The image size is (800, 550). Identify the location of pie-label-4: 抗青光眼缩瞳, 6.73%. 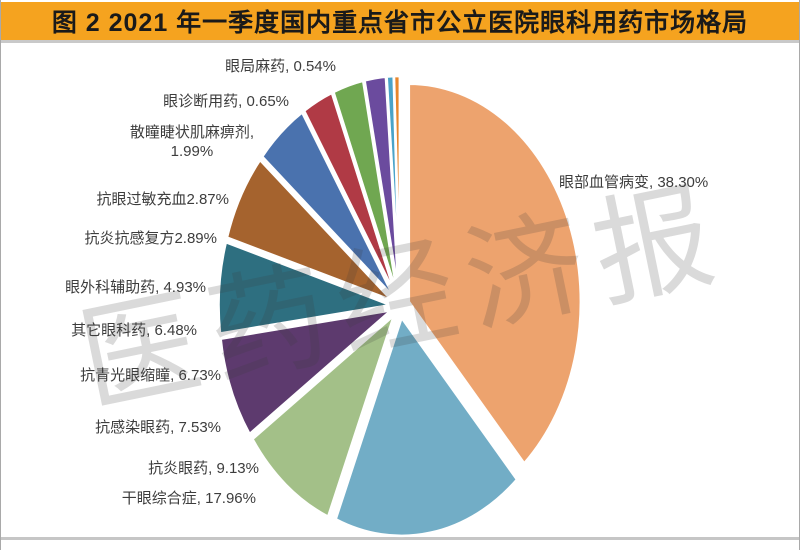
(150, 375).